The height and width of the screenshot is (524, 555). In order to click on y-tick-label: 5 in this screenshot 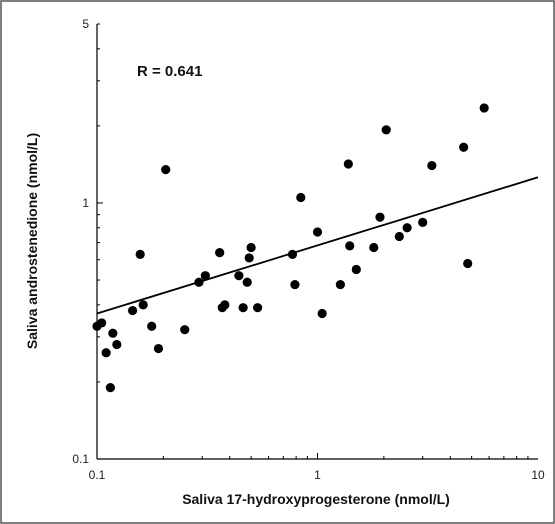, I will do `click(85, 24)`.